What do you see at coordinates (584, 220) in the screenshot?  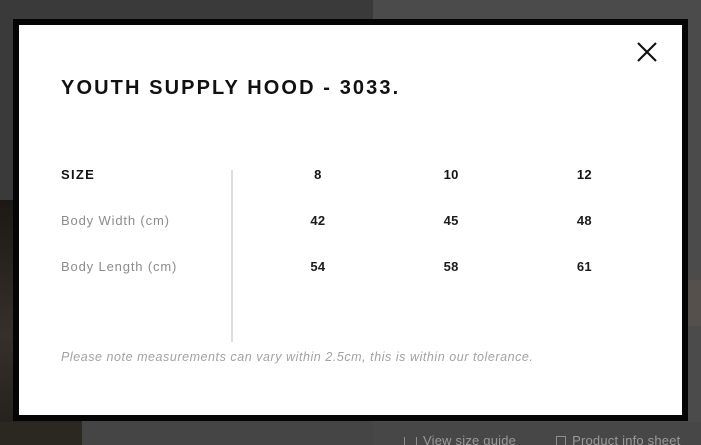 I see `body-width-size-12: 48` at bounding box center [584, 220].